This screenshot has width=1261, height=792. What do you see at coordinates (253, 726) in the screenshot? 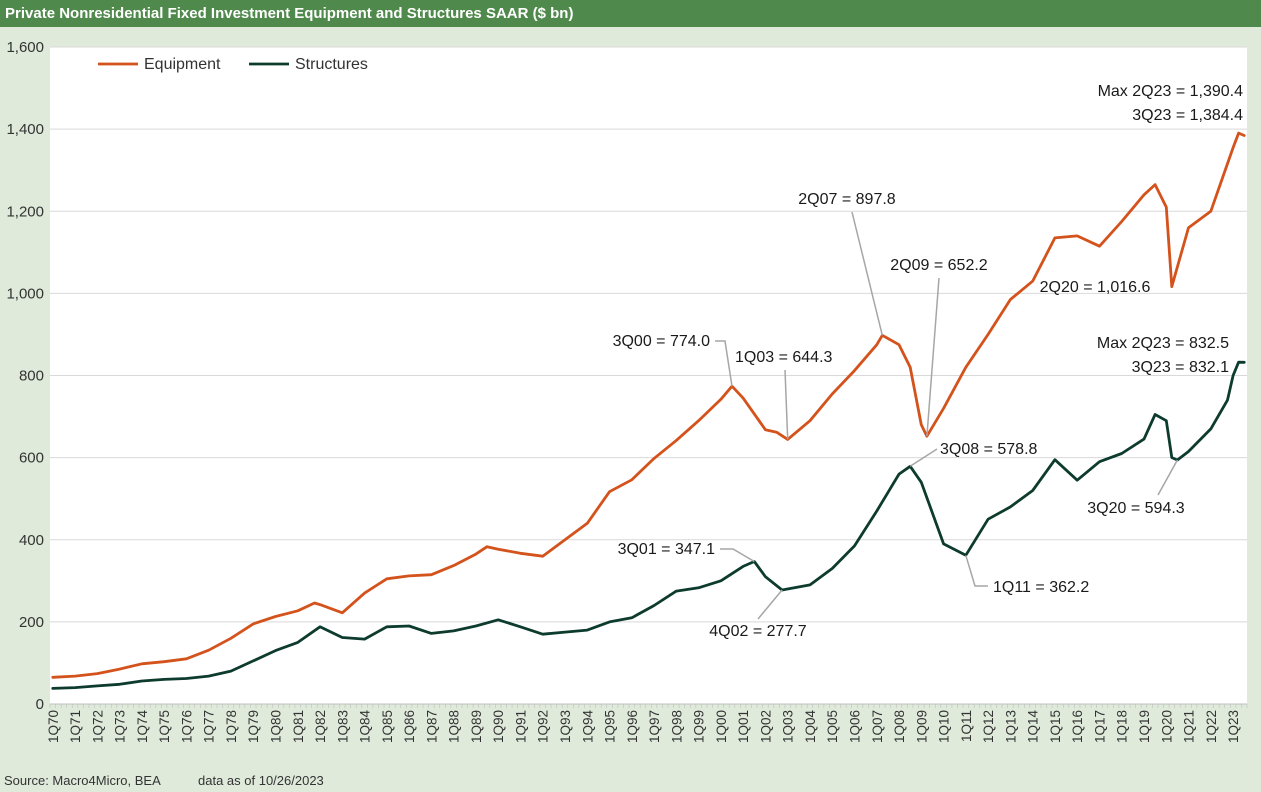
I see `x-tick-label: 1Q79` at bounding box center [253, 726].